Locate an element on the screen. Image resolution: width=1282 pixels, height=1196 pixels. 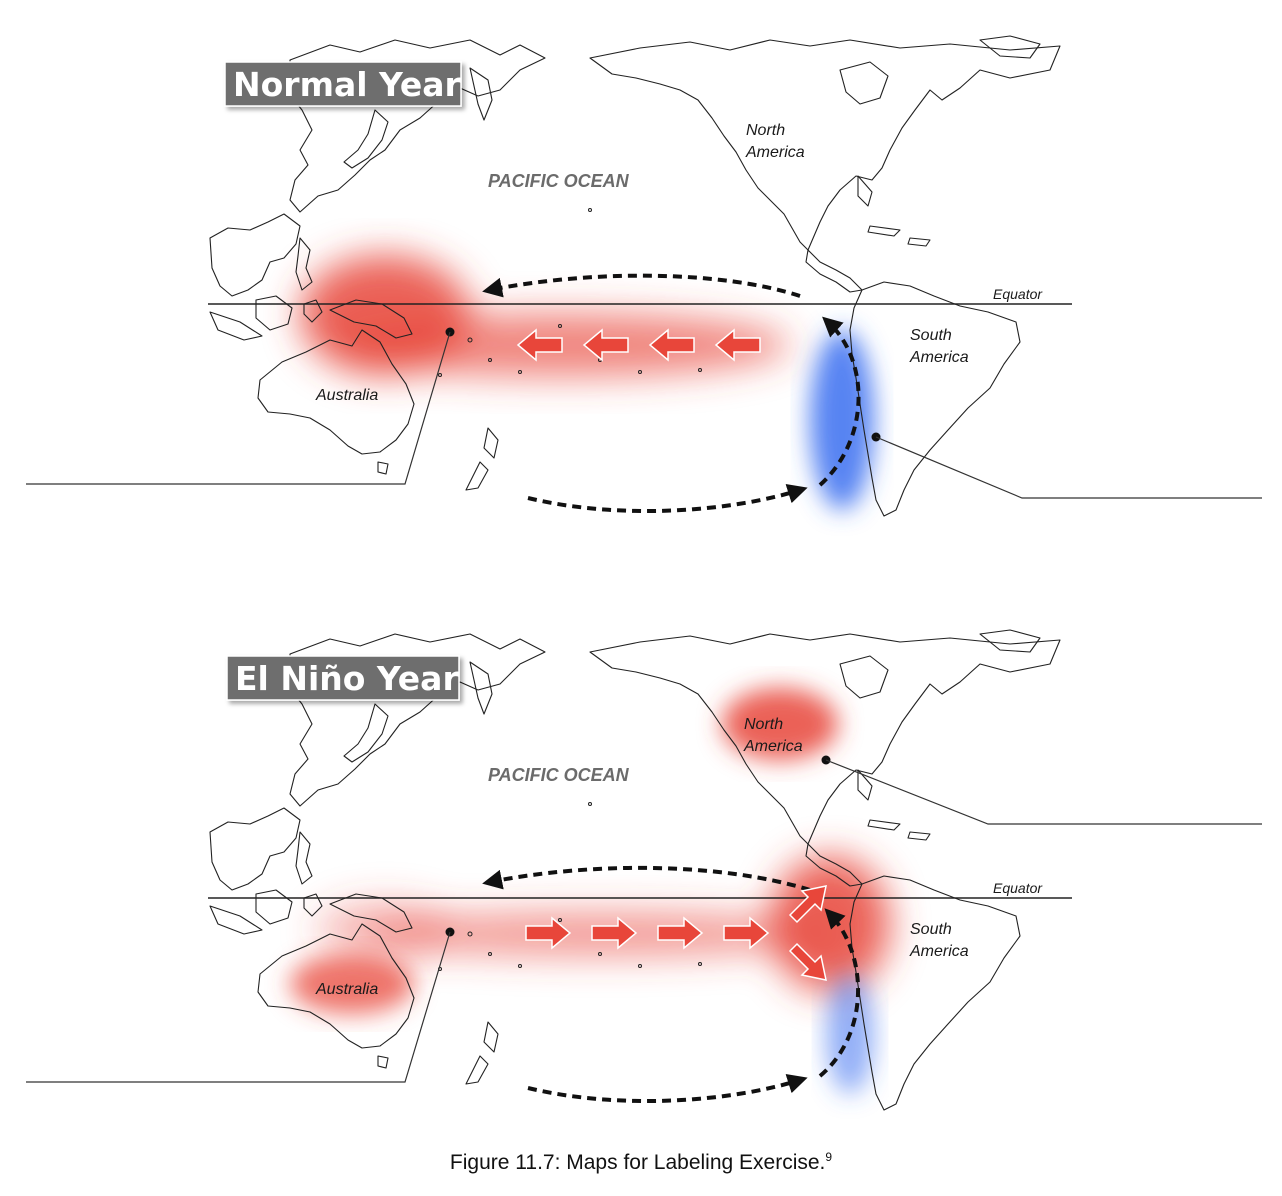
footnote-marker: 9 is located at coordinates (829, 1157).